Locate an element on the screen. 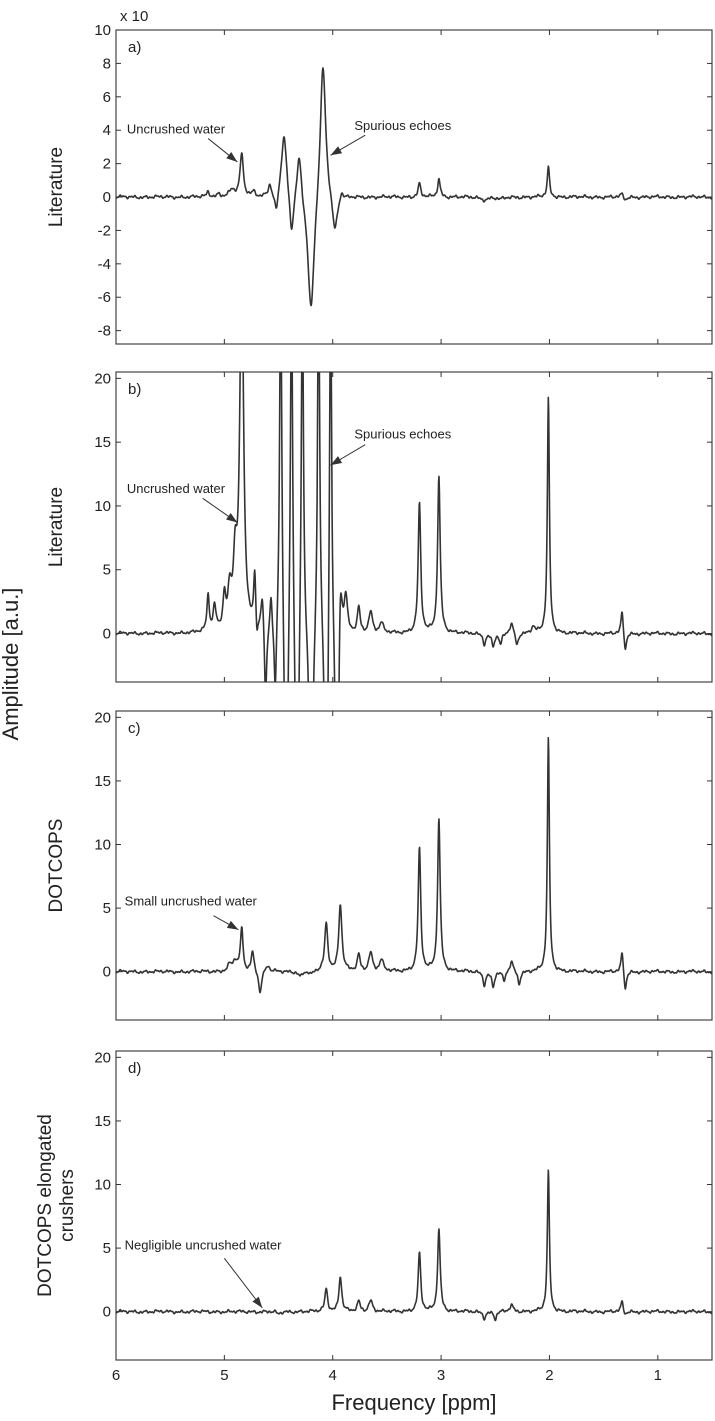  x-tick-label: 1 is located at coordinates (658, 1375).